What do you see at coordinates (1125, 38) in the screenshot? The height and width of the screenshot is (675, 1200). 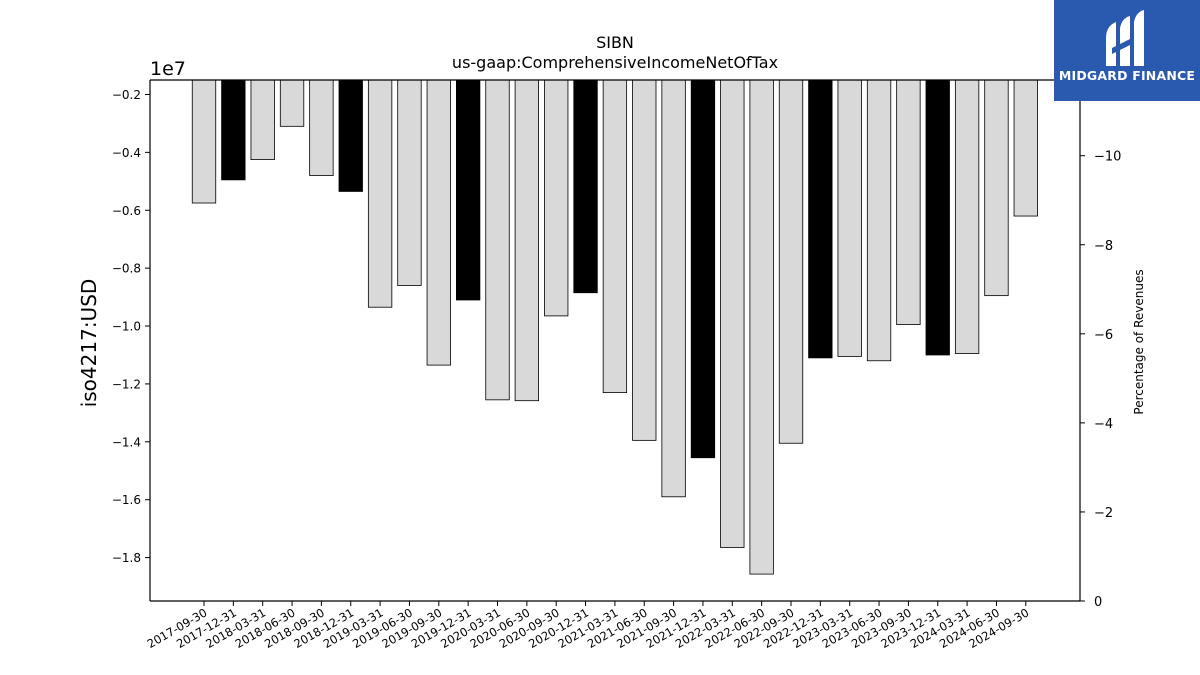 I see `midgard-logo-icon` at bounding box center [1125, 38].